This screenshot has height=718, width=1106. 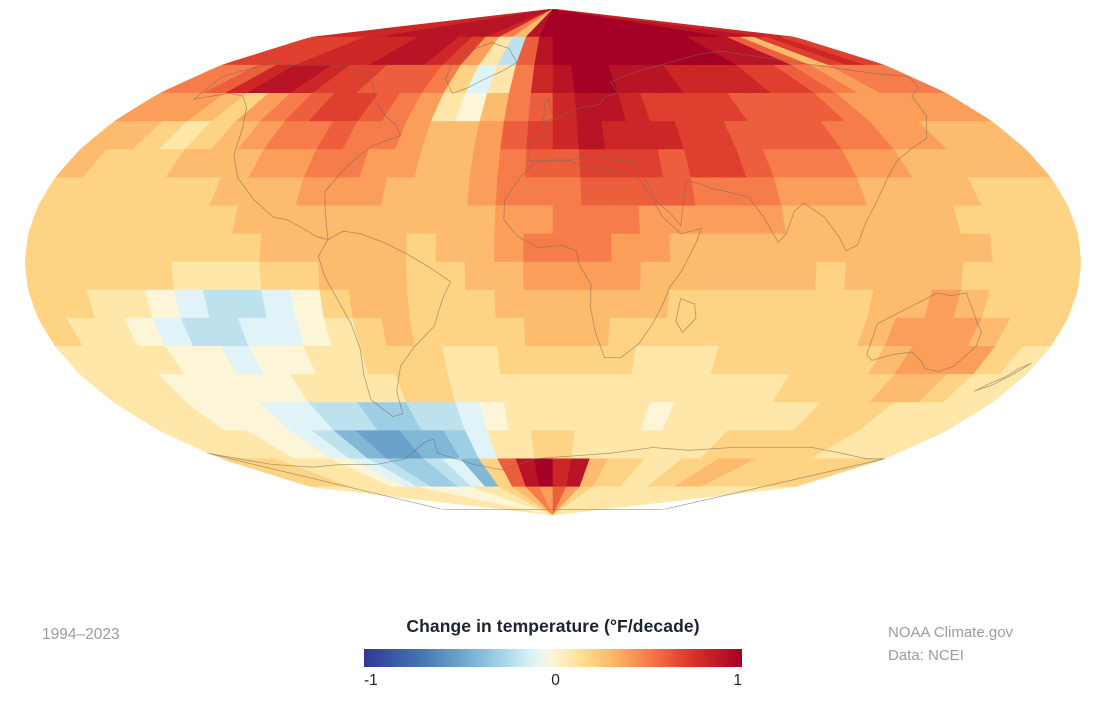 What do you see at coordinates (950, 644) in the screenshot?
I see `source-credit: NOAA Climate.gov Data: NCEI` at bounding box center [950, 644].